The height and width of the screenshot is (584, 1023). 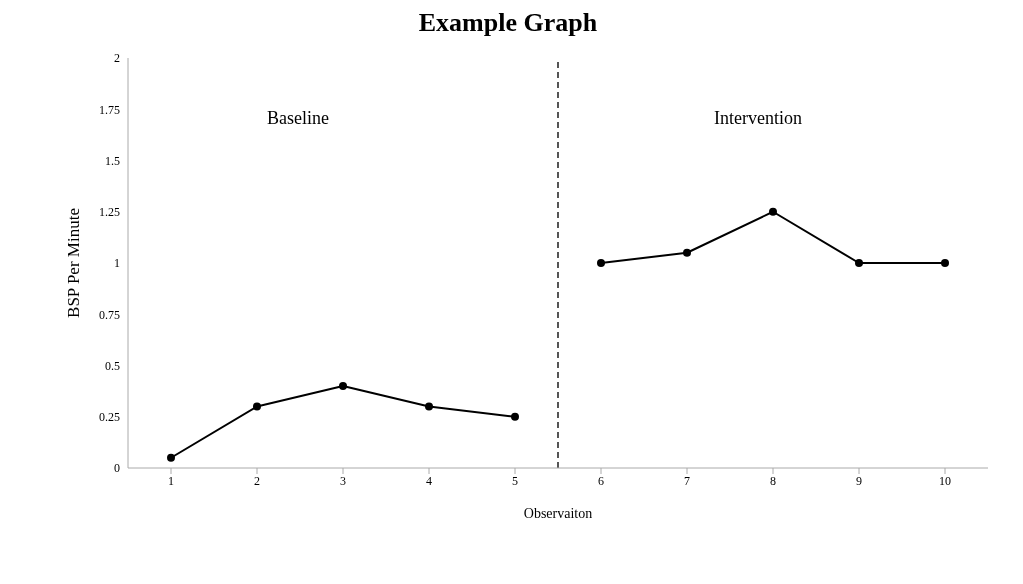 I want to click on chart-title: Example Graph, so click(x=508, y=23).